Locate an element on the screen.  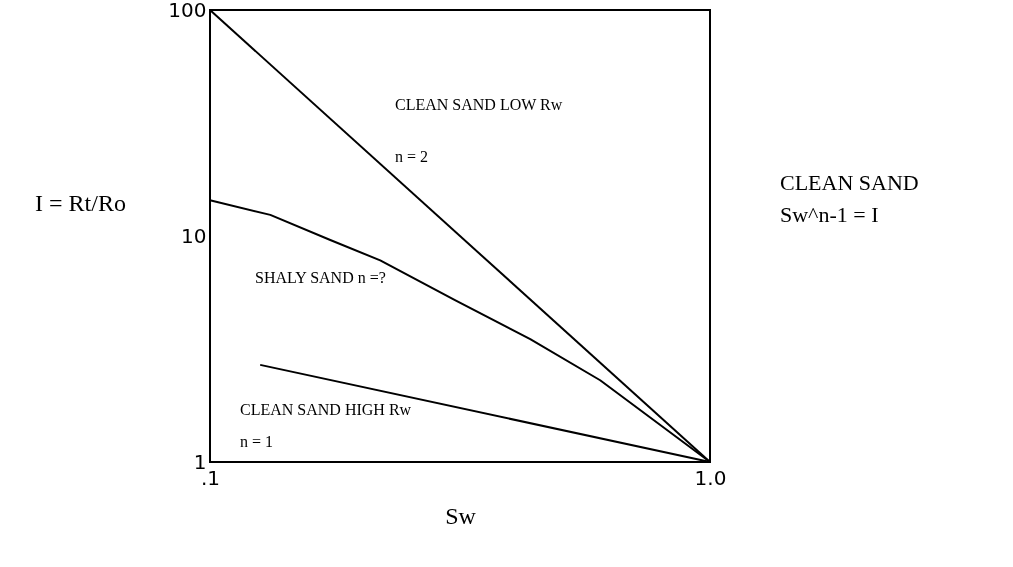
y-axis-title: I = Rt/Ro is located at coordinates (80, 202).